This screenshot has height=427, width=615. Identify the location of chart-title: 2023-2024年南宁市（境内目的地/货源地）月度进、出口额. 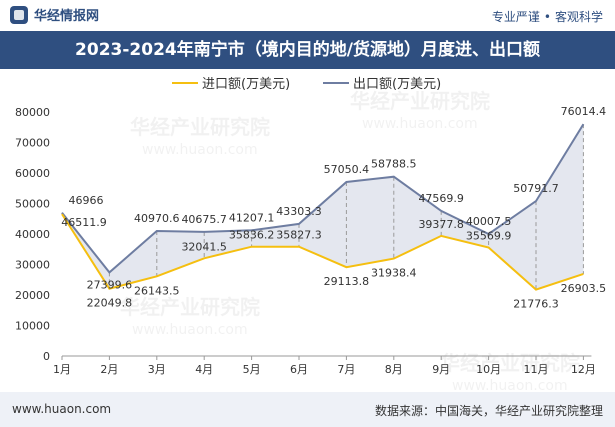
(307, 50).